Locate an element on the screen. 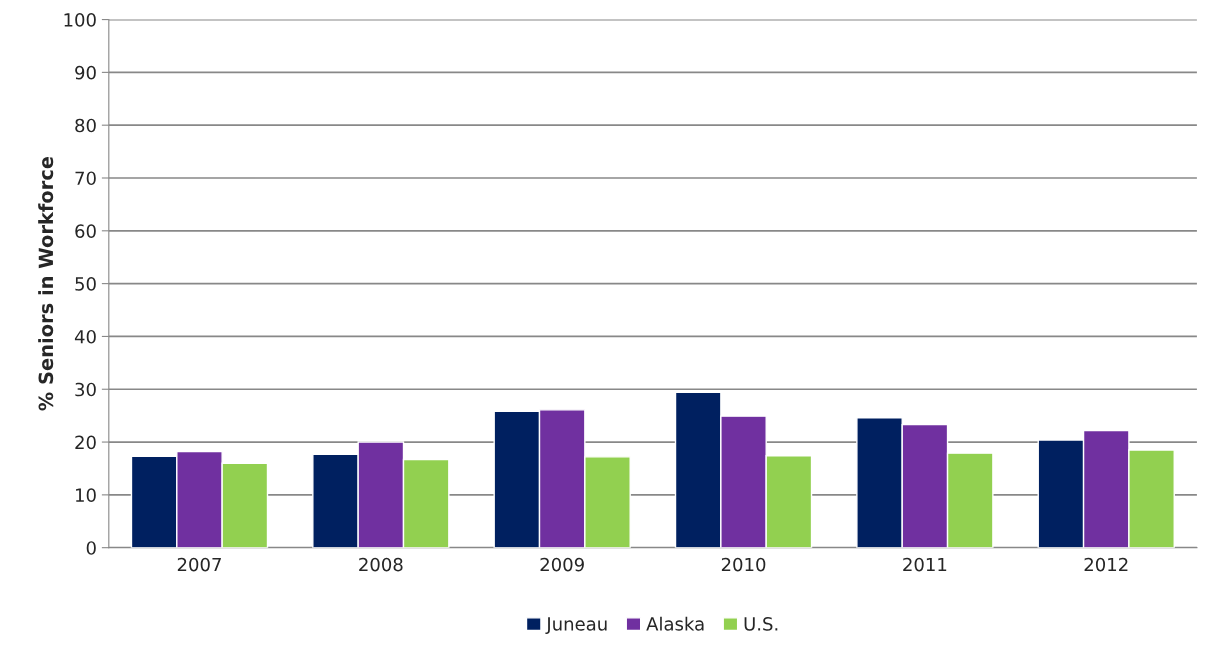 The image size is (1209, 652). y-tick-label: 40 is located at coordinates (85, 336).